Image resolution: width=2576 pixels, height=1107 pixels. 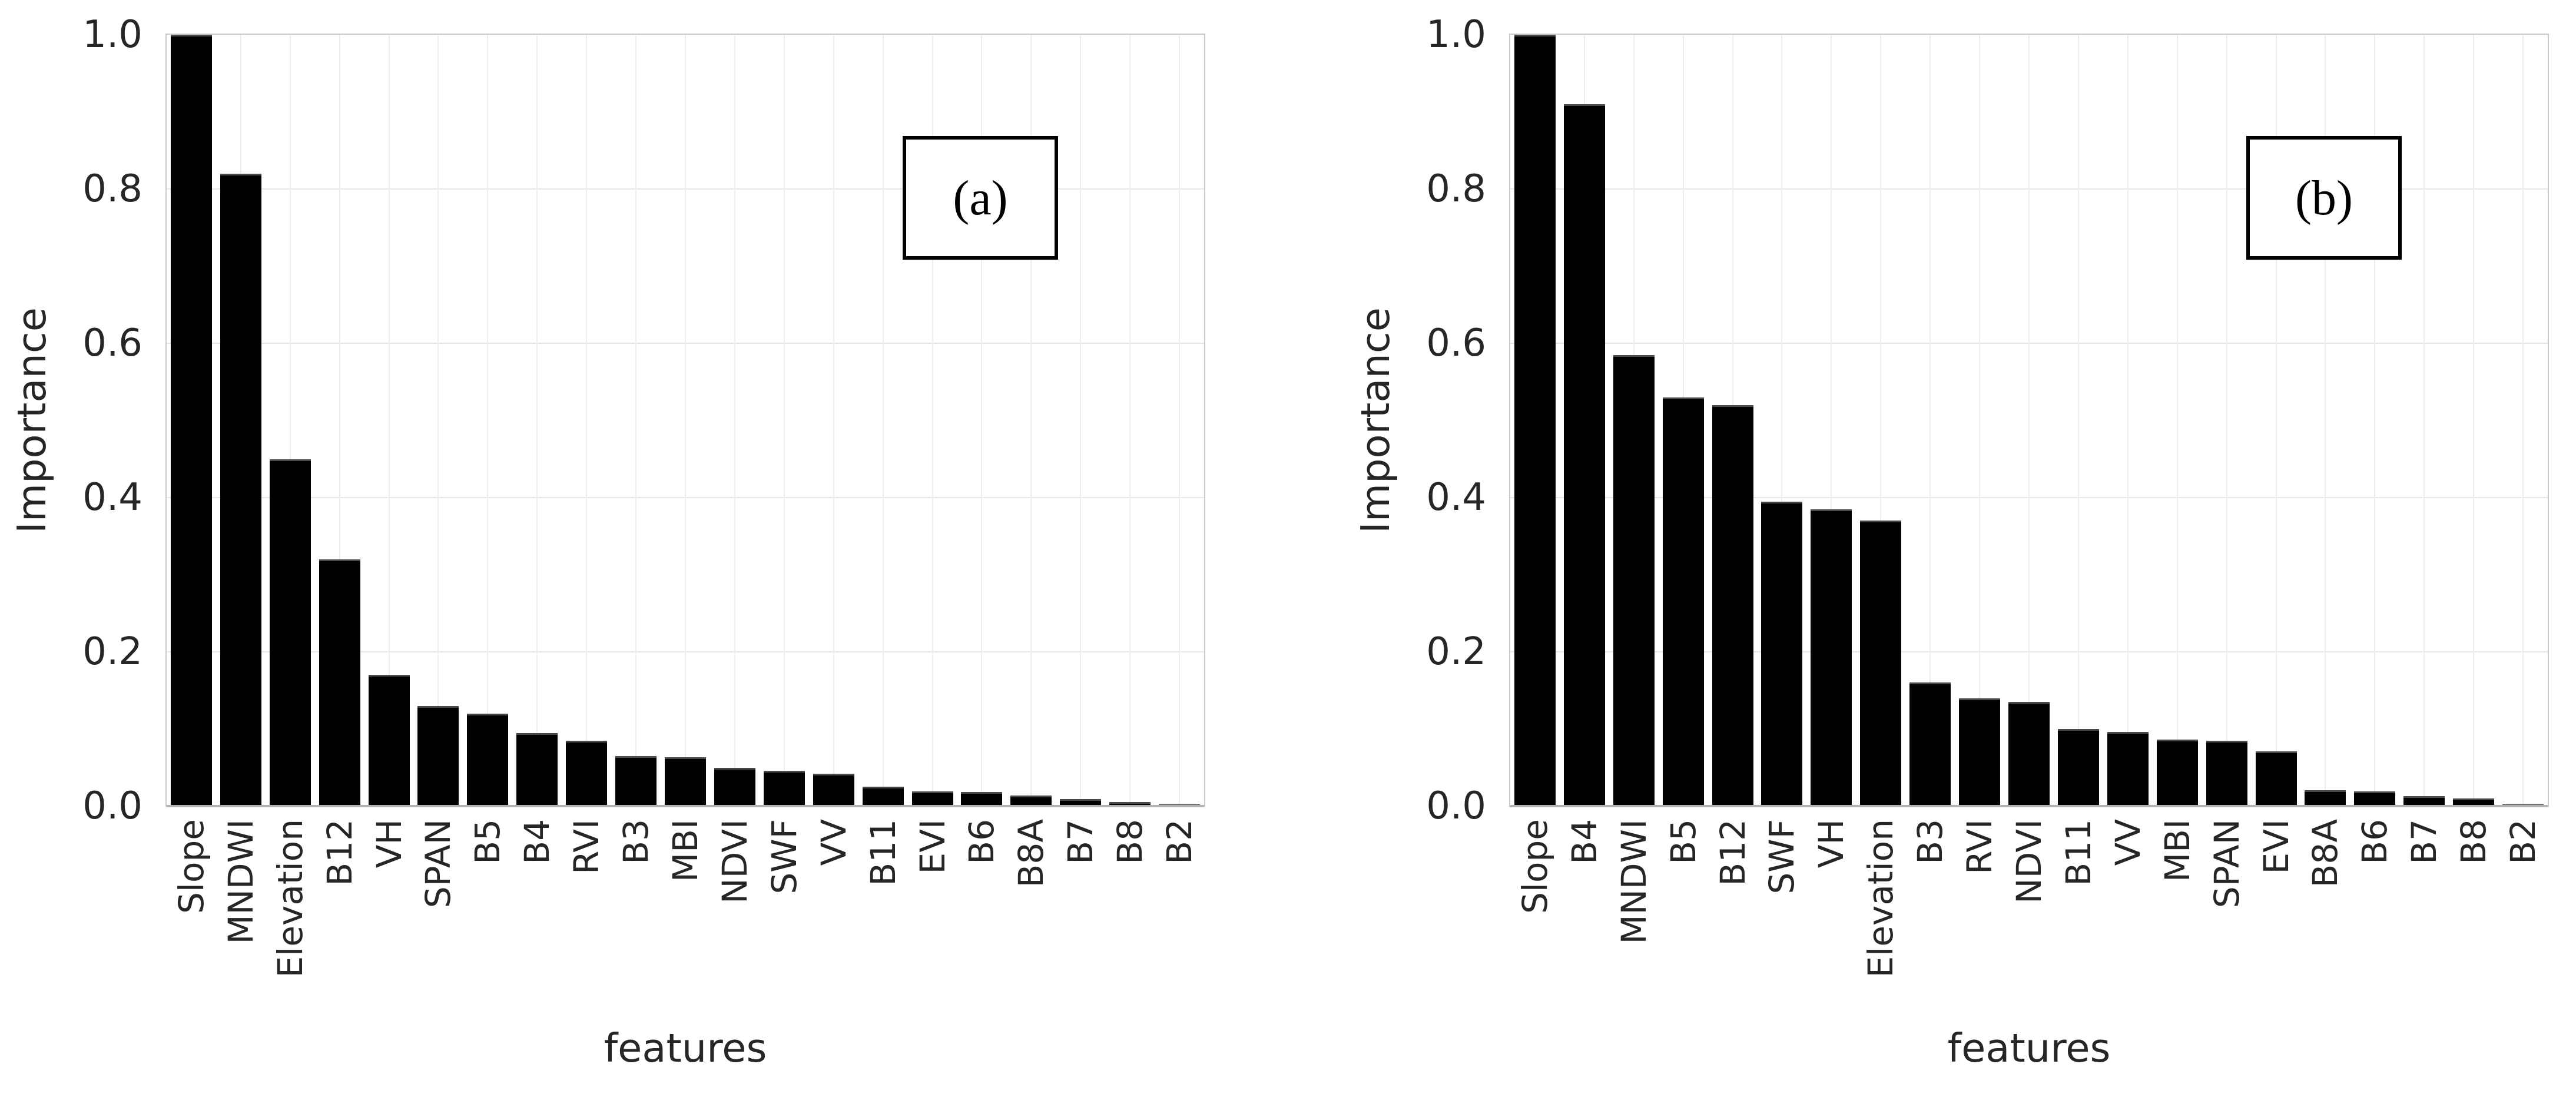 What do you see at coordinates (2474, 841) in the screenshot?
I see `panel-b-x-tick-B8: B8` at bounding box center [2474, 841].